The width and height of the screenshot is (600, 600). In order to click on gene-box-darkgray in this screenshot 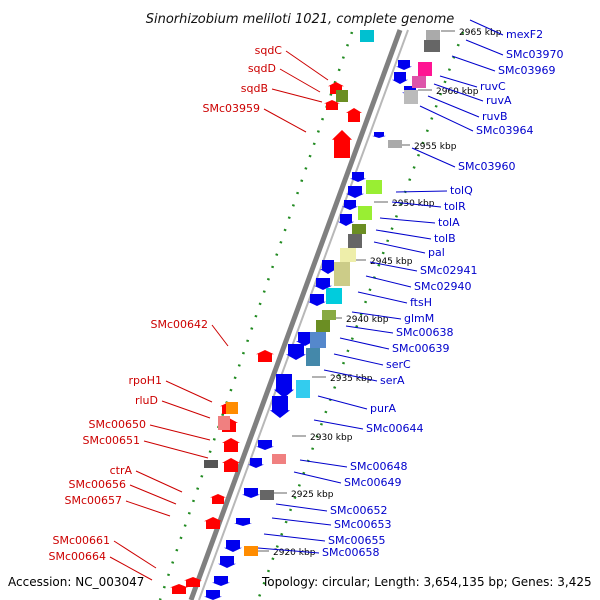, I will do `click(355, 241)`.